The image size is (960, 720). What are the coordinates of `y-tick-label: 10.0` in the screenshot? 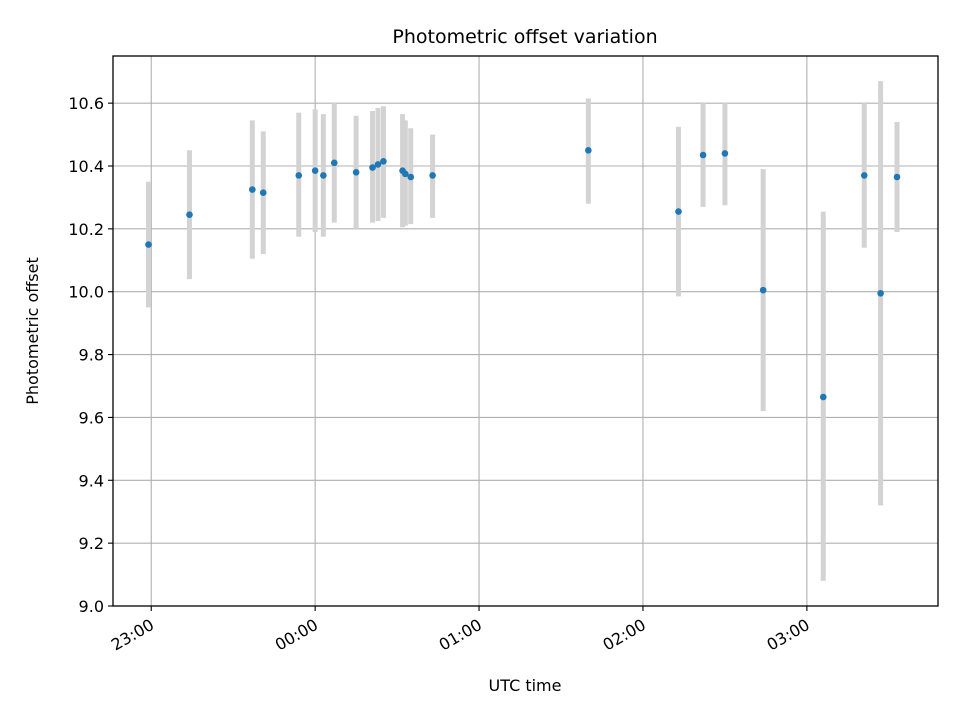 It's located at (86, 292).